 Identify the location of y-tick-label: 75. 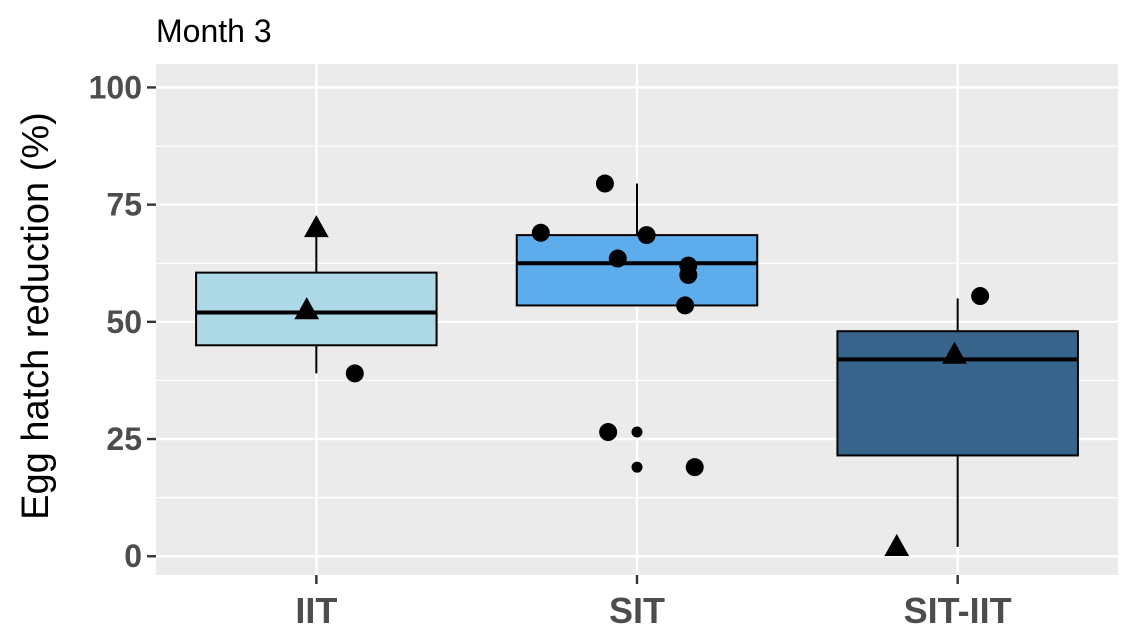
(124, 205).